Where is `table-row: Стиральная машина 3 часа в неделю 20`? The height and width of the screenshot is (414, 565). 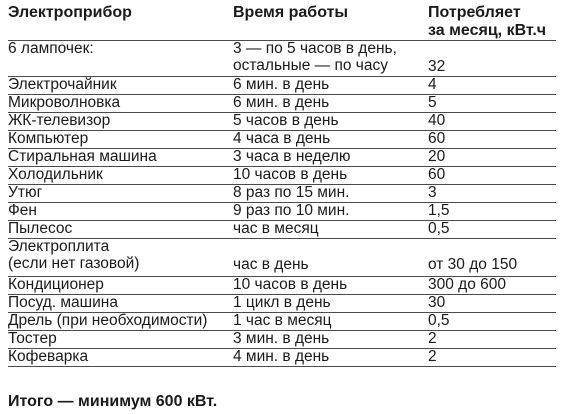
table-row: Стиральная машина 3 часа в неделю 20 is located at coordinates (282, 157).